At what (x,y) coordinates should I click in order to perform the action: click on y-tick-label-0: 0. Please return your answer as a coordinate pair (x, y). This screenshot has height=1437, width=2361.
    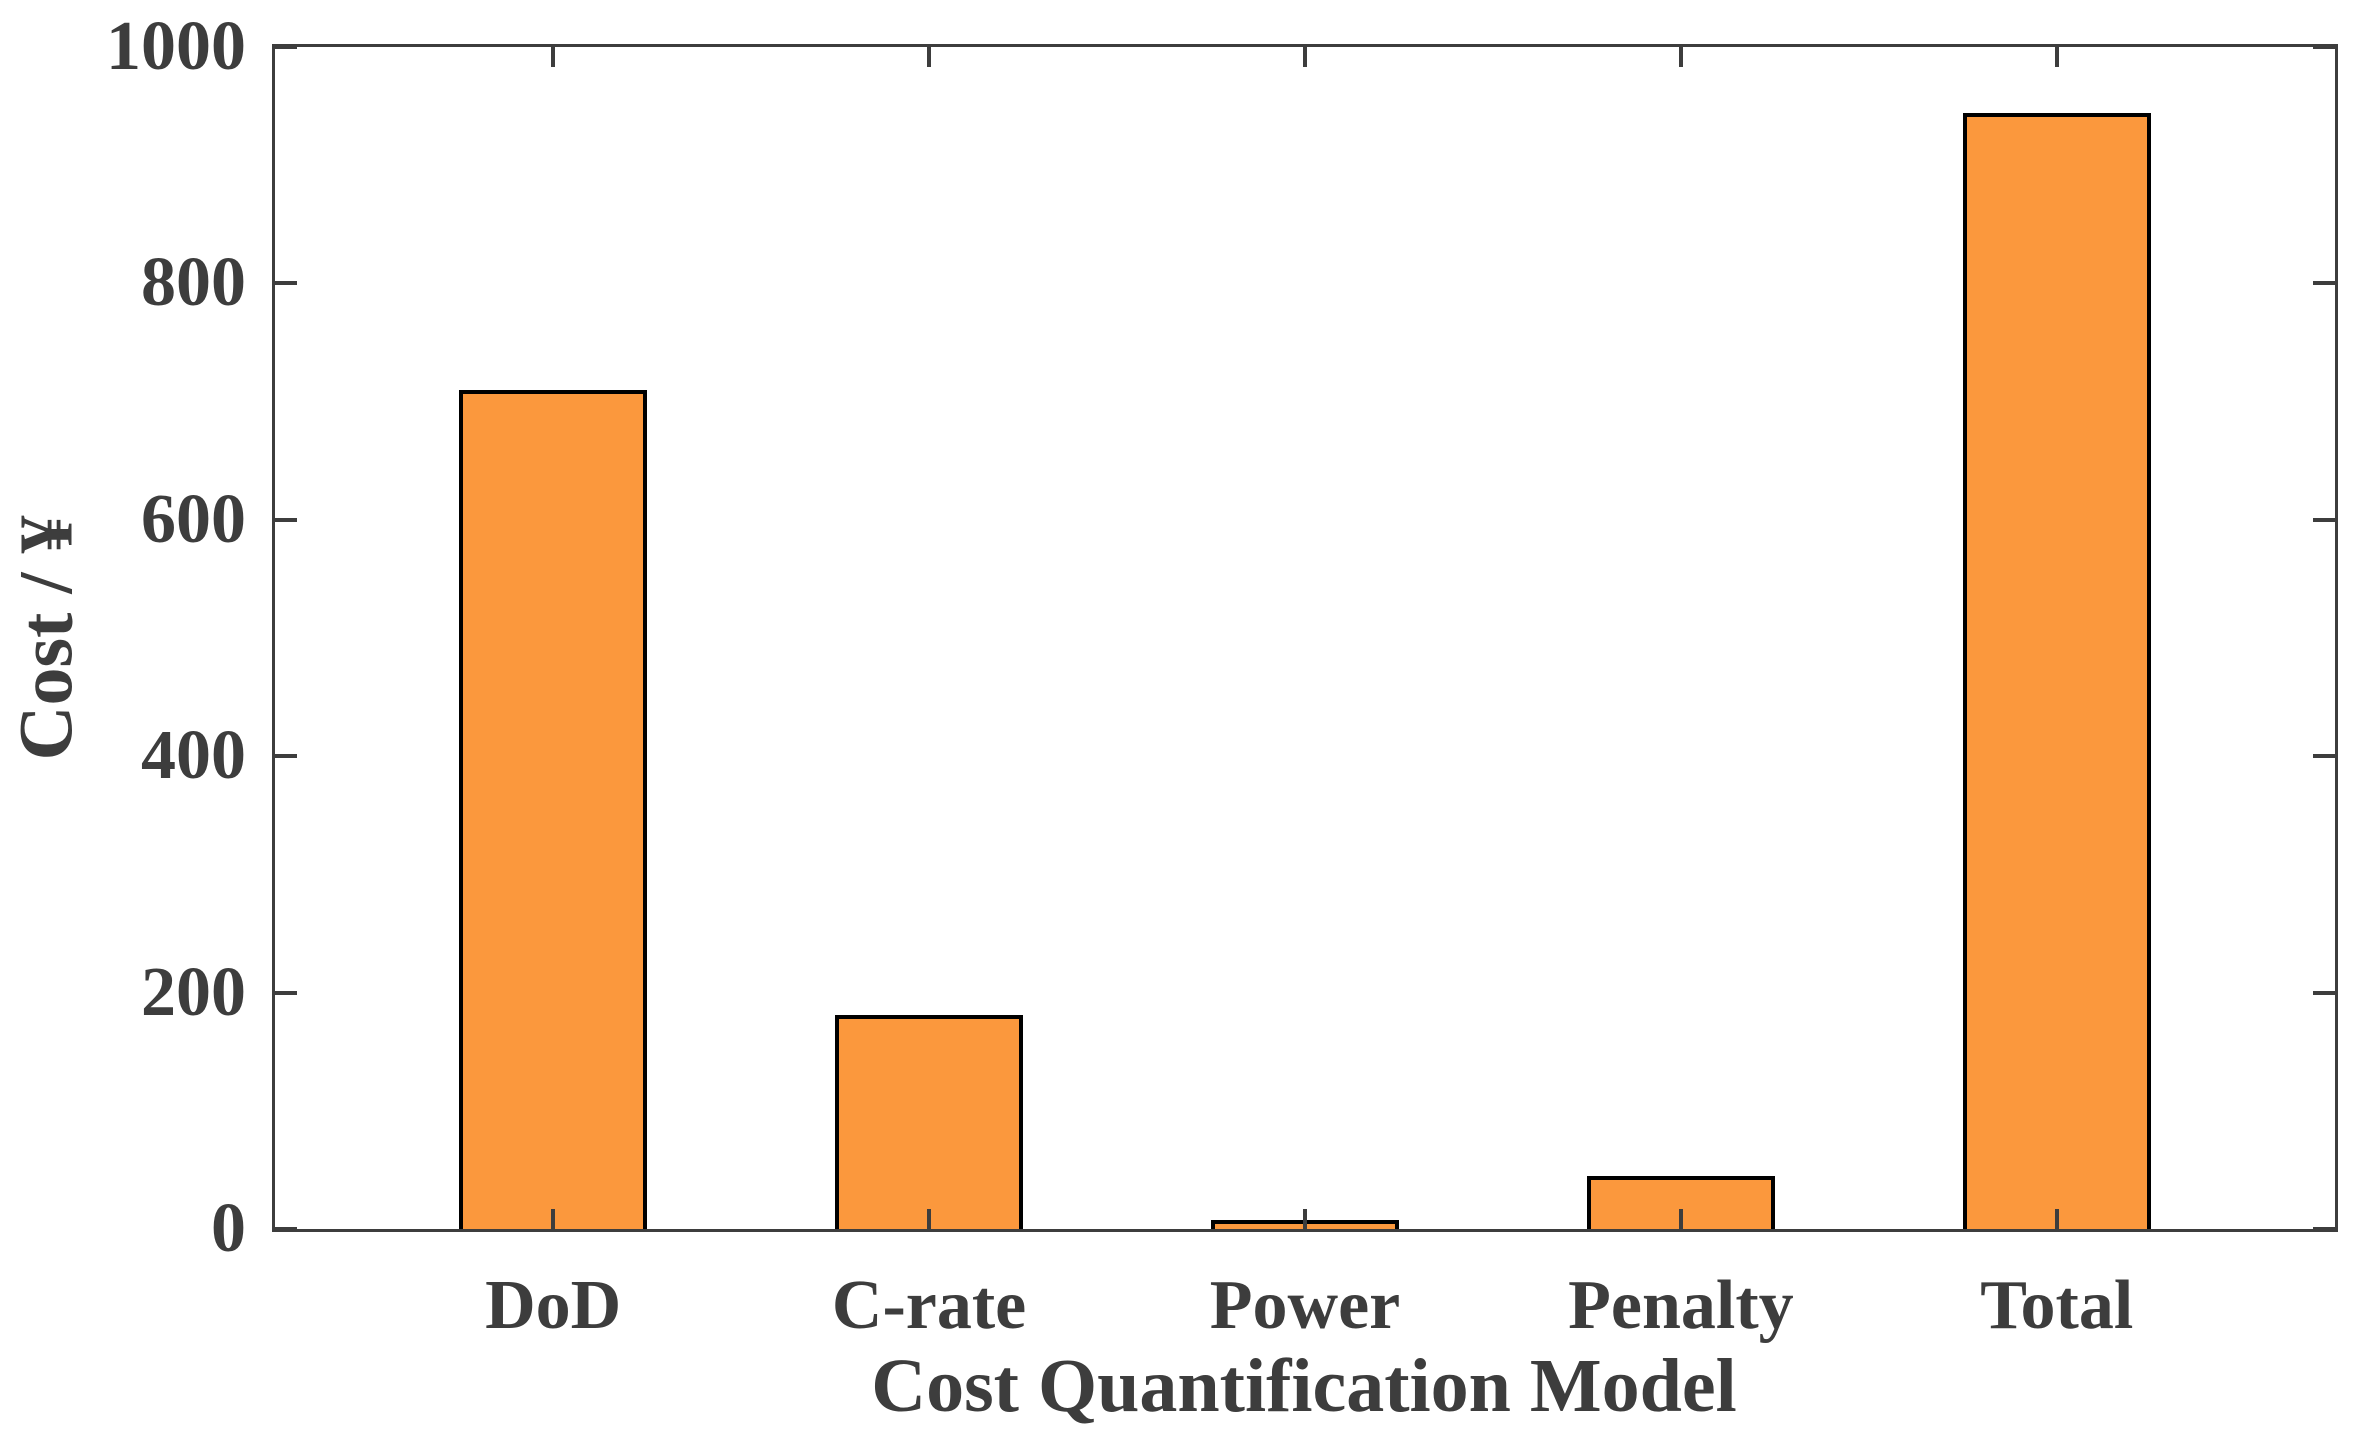
    Looking at the image, I should click on (228, 1228).